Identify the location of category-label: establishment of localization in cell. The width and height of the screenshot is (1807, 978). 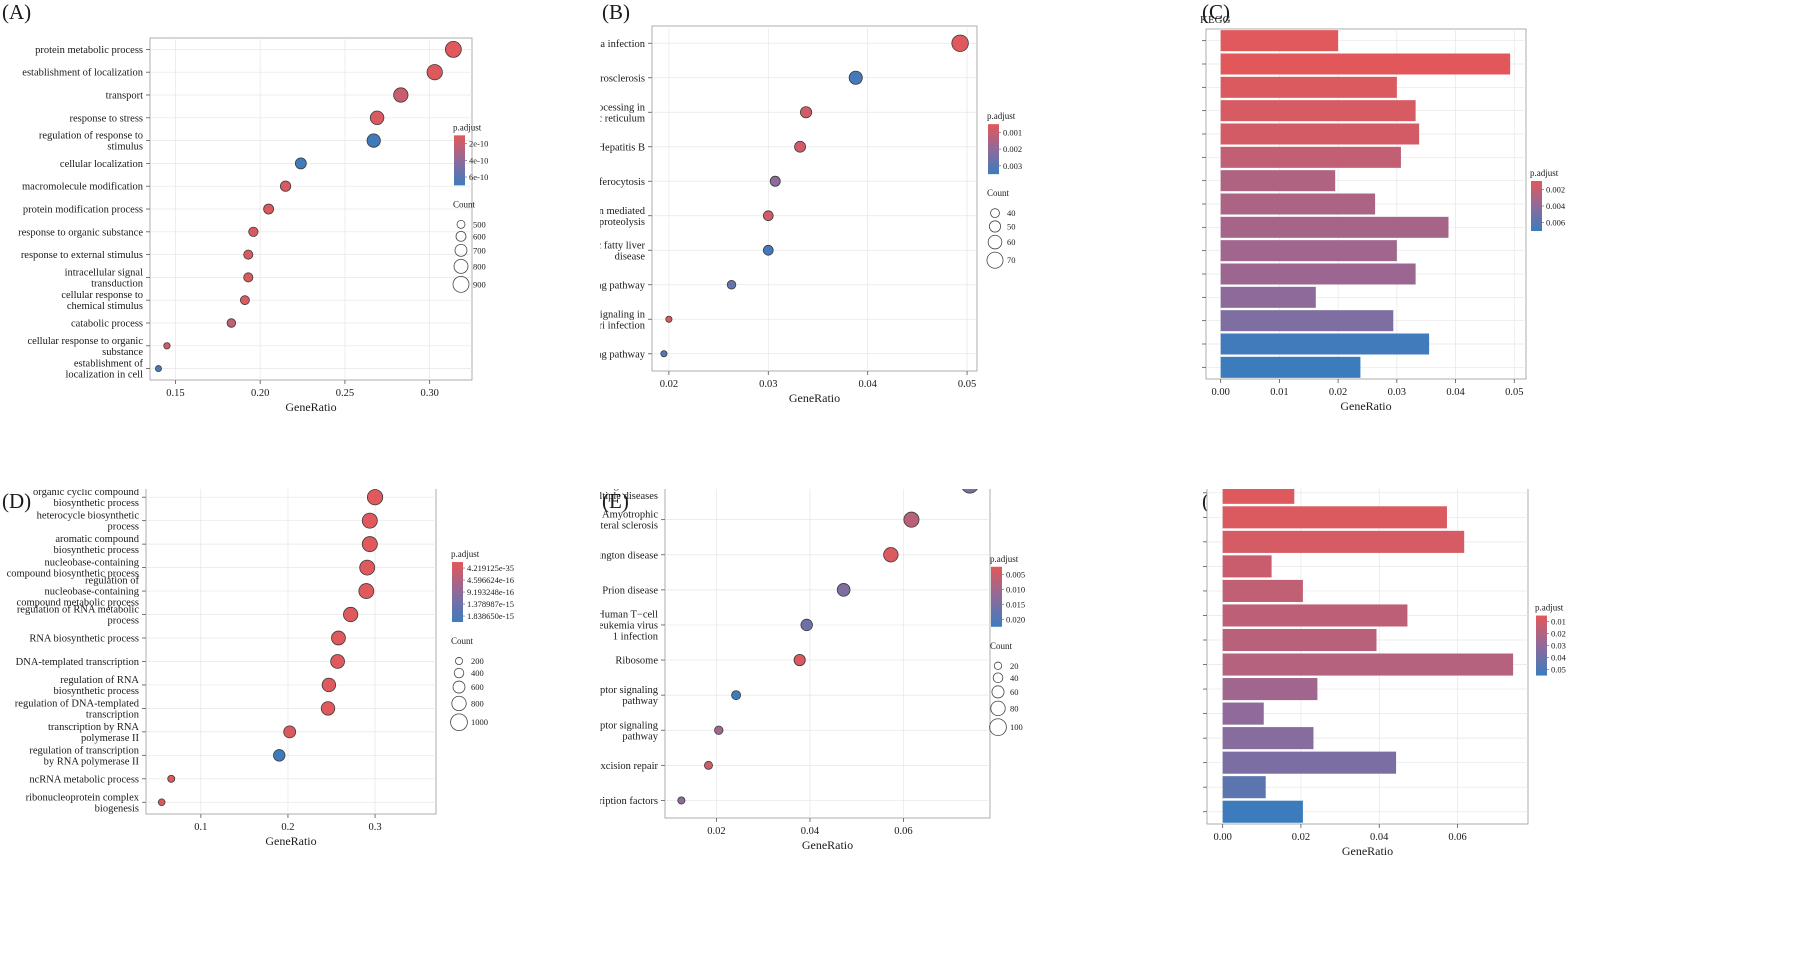
(104, 370).